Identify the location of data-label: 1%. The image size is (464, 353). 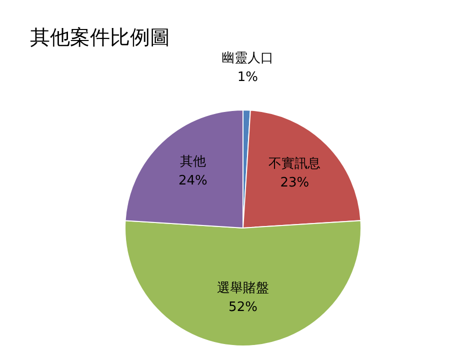
(247, 78).